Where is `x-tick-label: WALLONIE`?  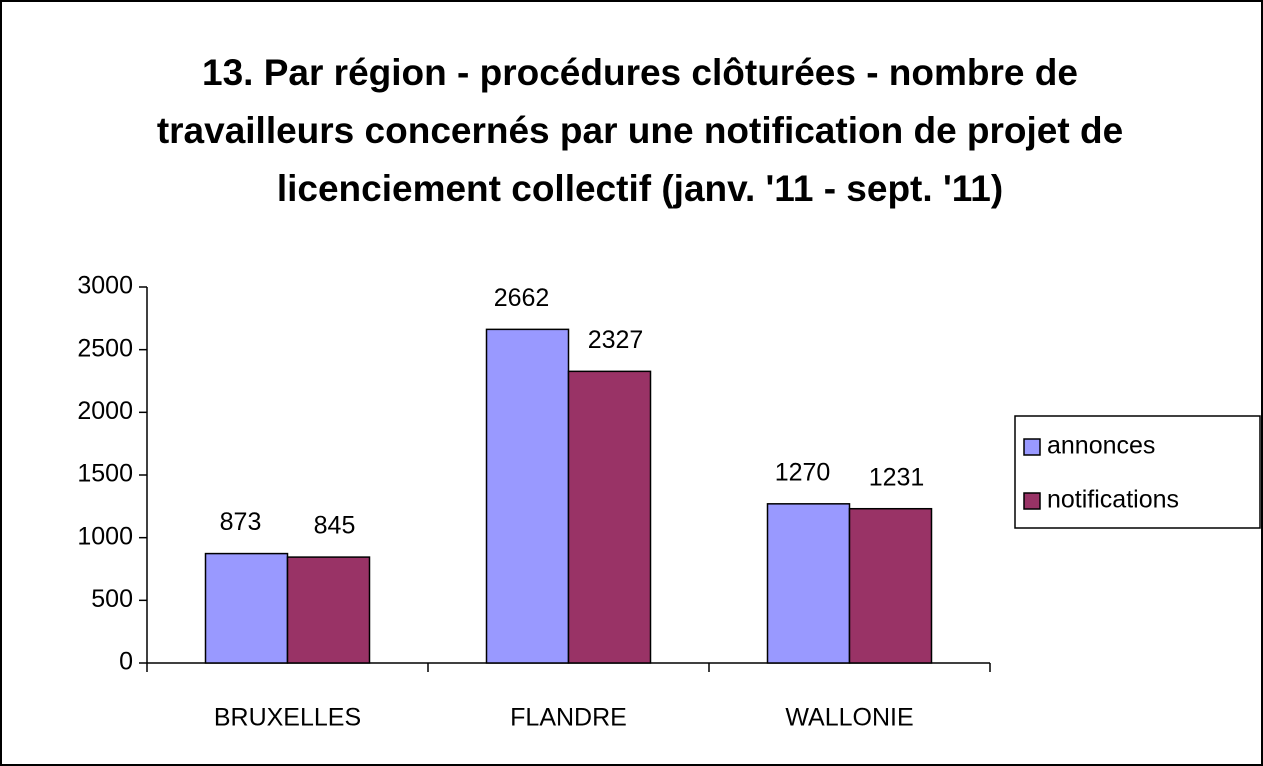 x-tick-label: WALLONIE is located at coordinates (849, 718).